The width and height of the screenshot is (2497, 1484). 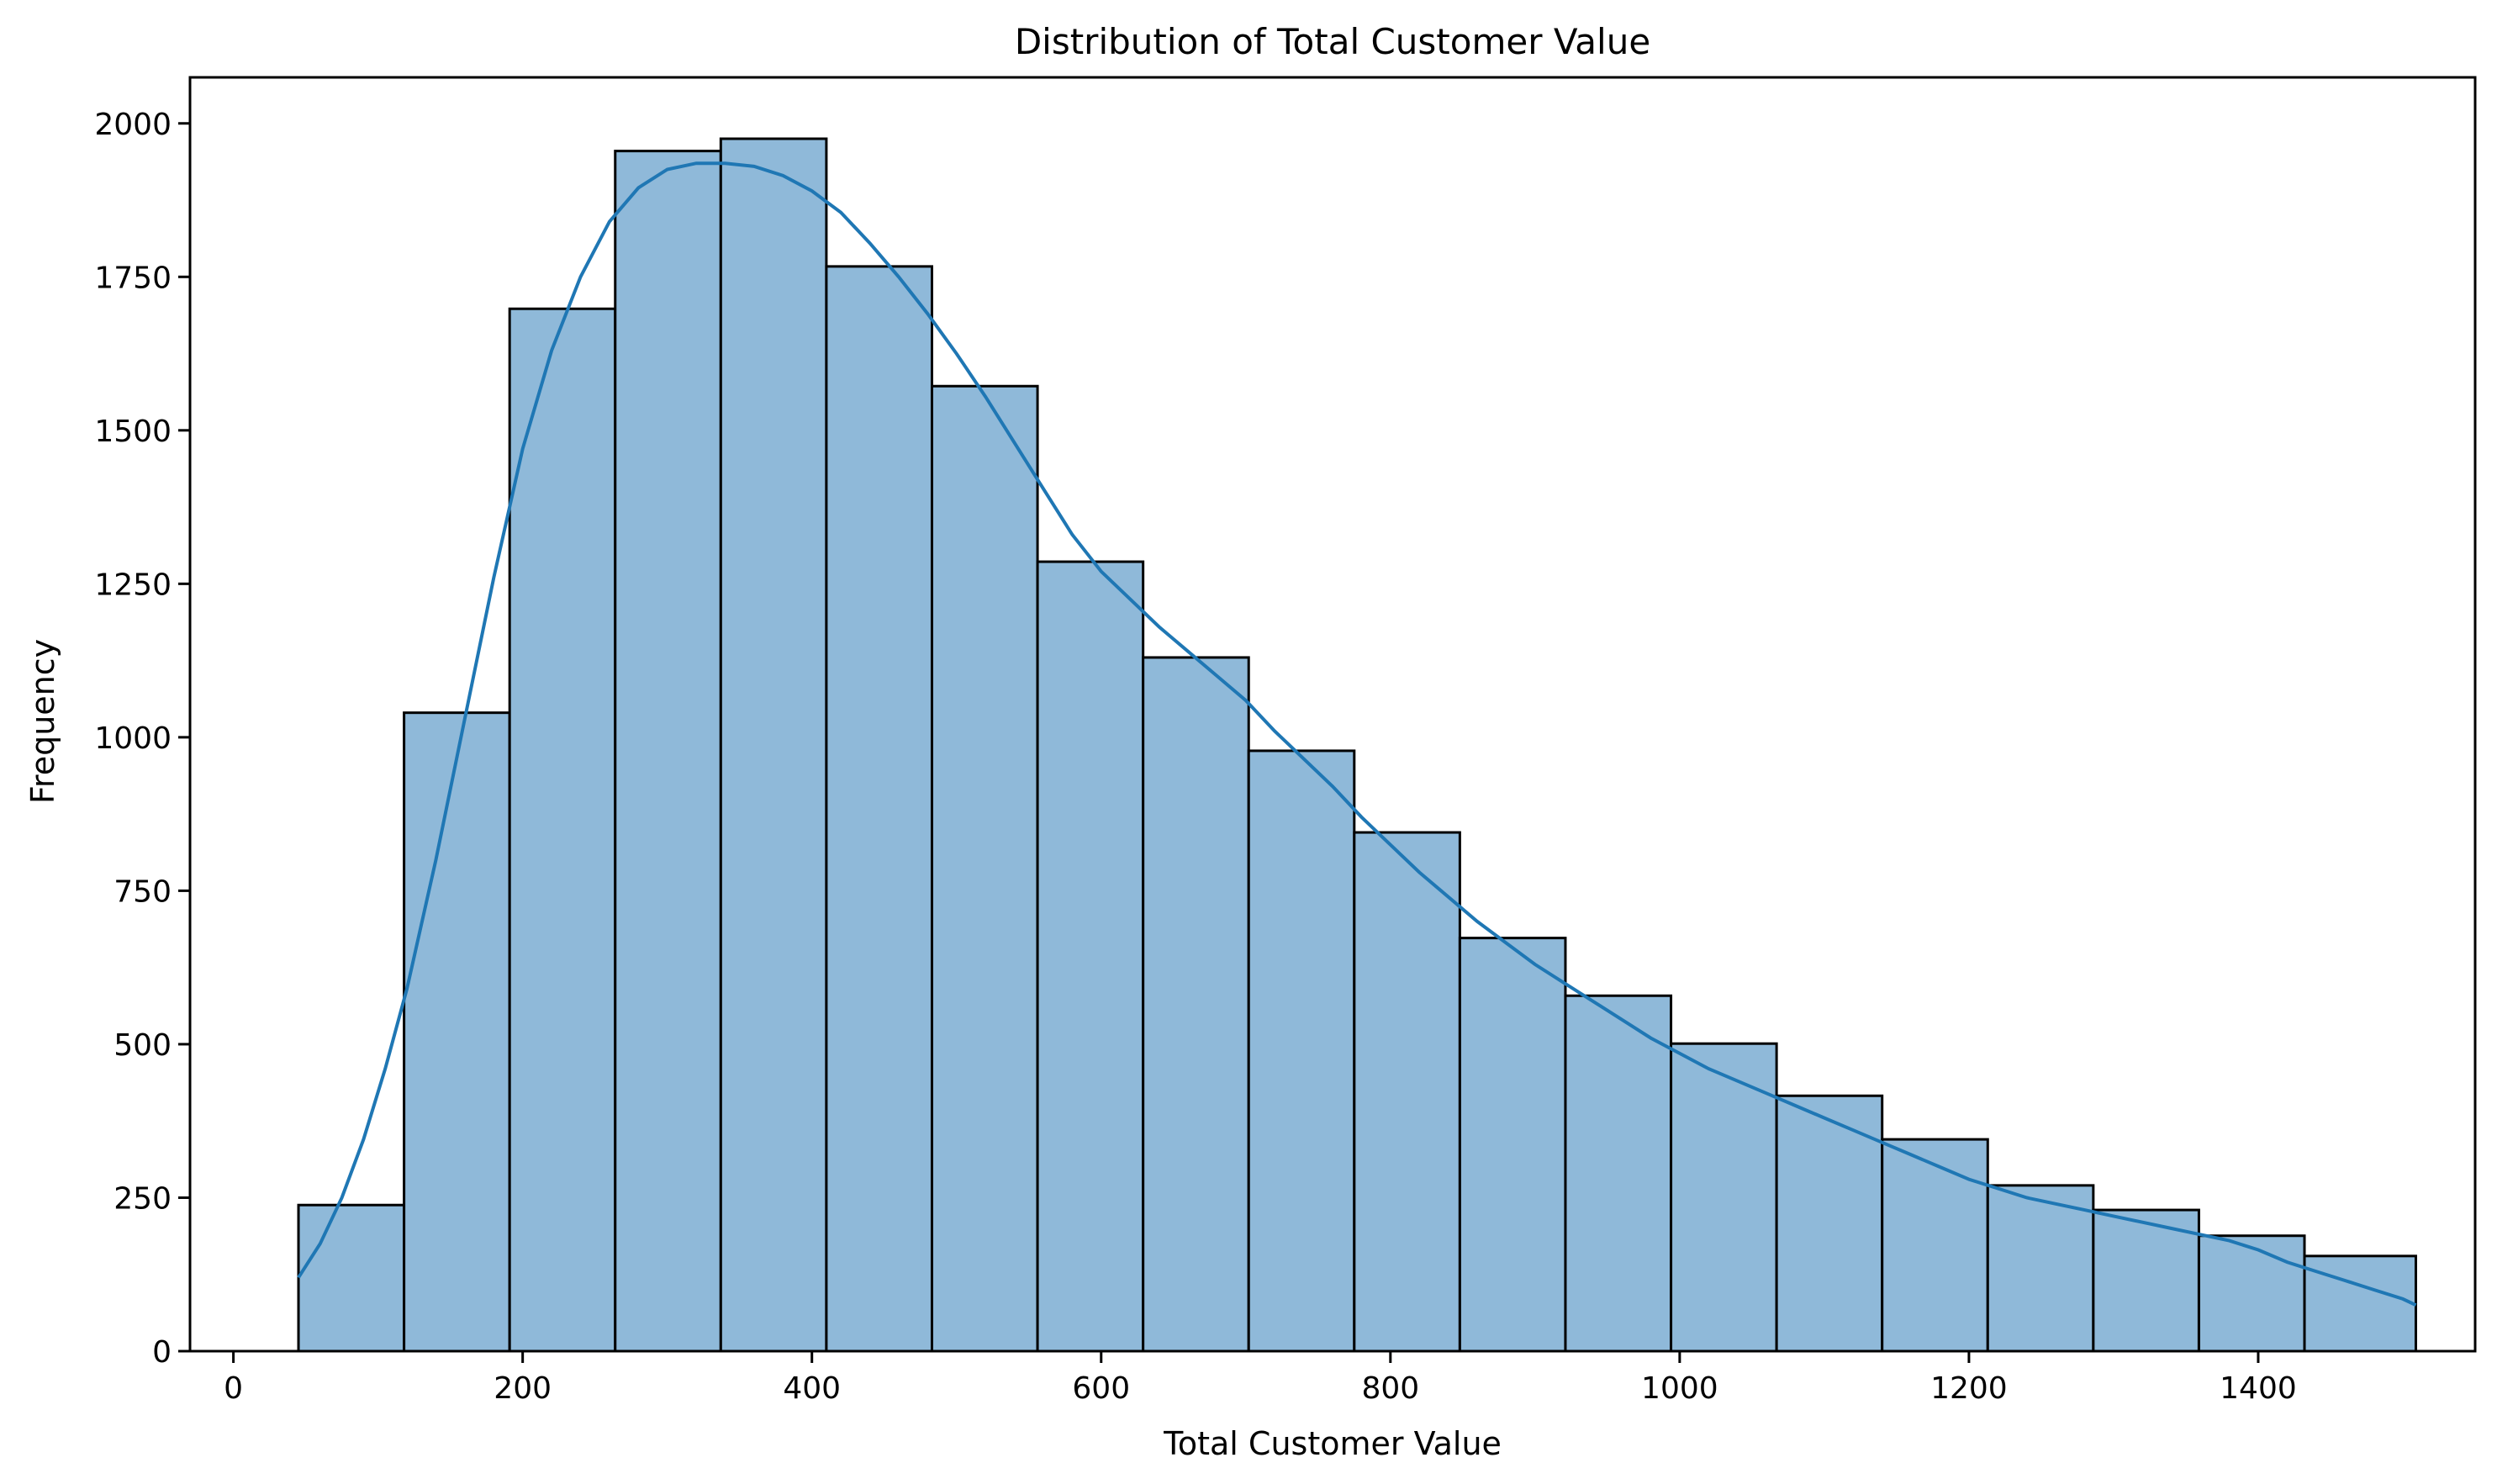 What do you see at coordinates (143, 1045) in the screenshot?
I see `y-tick-label-3: 500` at bounding box center [143, 1045].